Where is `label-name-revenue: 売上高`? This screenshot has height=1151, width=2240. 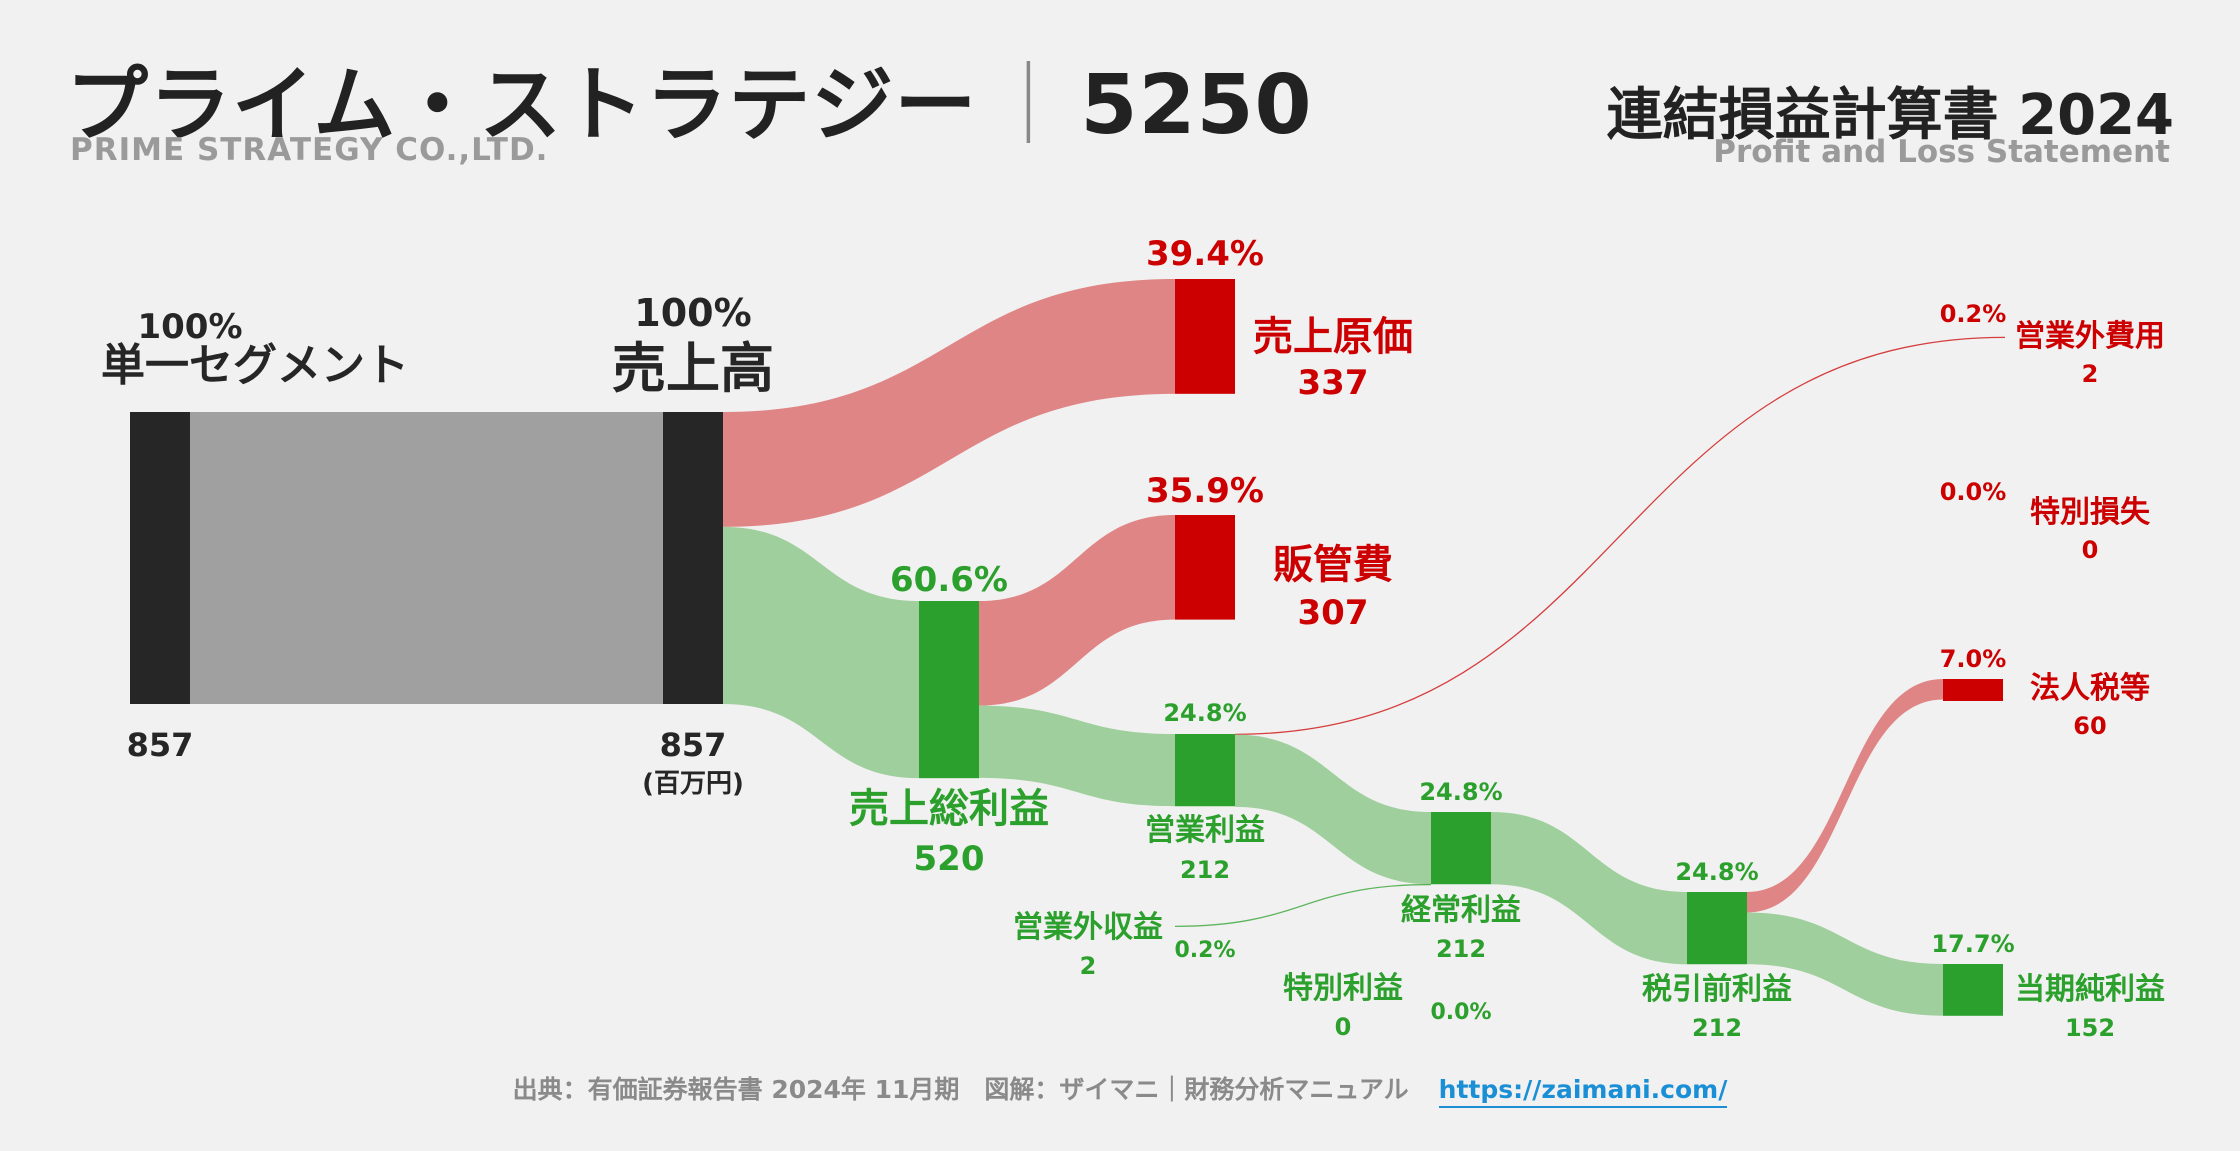
label-name-revenue: 売上高 is located at coordinates (693, 368).